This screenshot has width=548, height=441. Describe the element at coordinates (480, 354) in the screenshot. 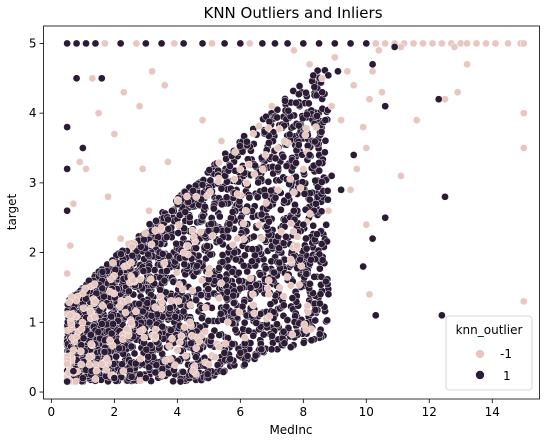

I see `legend-marker-outlier` at that location.